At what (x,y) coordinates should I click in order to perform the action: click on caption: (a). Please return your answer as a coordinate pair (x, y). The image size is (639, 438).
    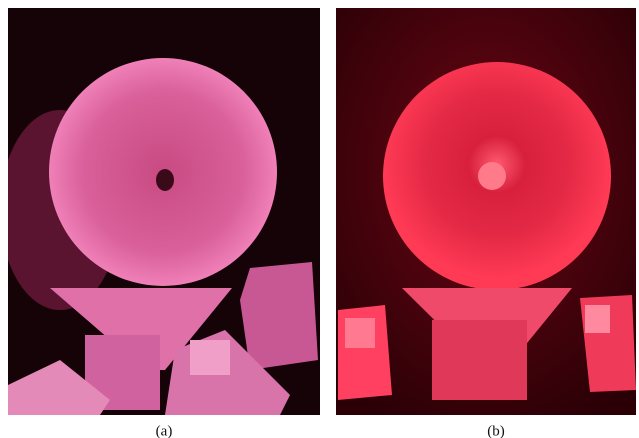
    Looking at the image, I should click on (164, 430).